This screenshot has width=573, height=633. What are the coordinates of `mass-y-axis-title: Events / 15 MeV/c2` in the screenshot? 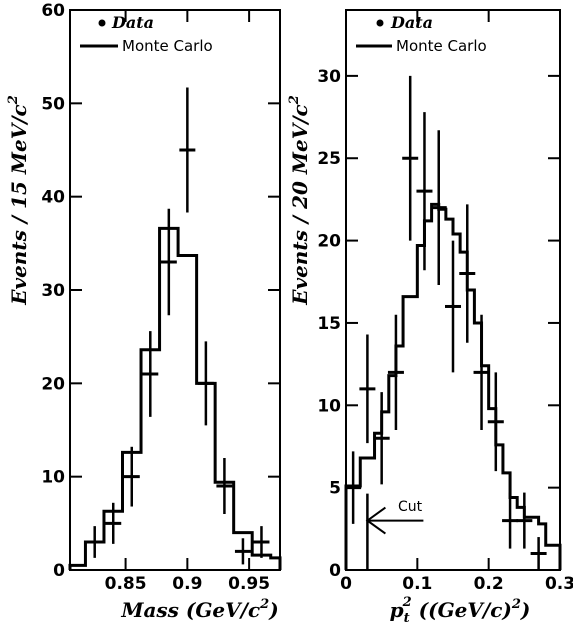 It's located at (18, 200).